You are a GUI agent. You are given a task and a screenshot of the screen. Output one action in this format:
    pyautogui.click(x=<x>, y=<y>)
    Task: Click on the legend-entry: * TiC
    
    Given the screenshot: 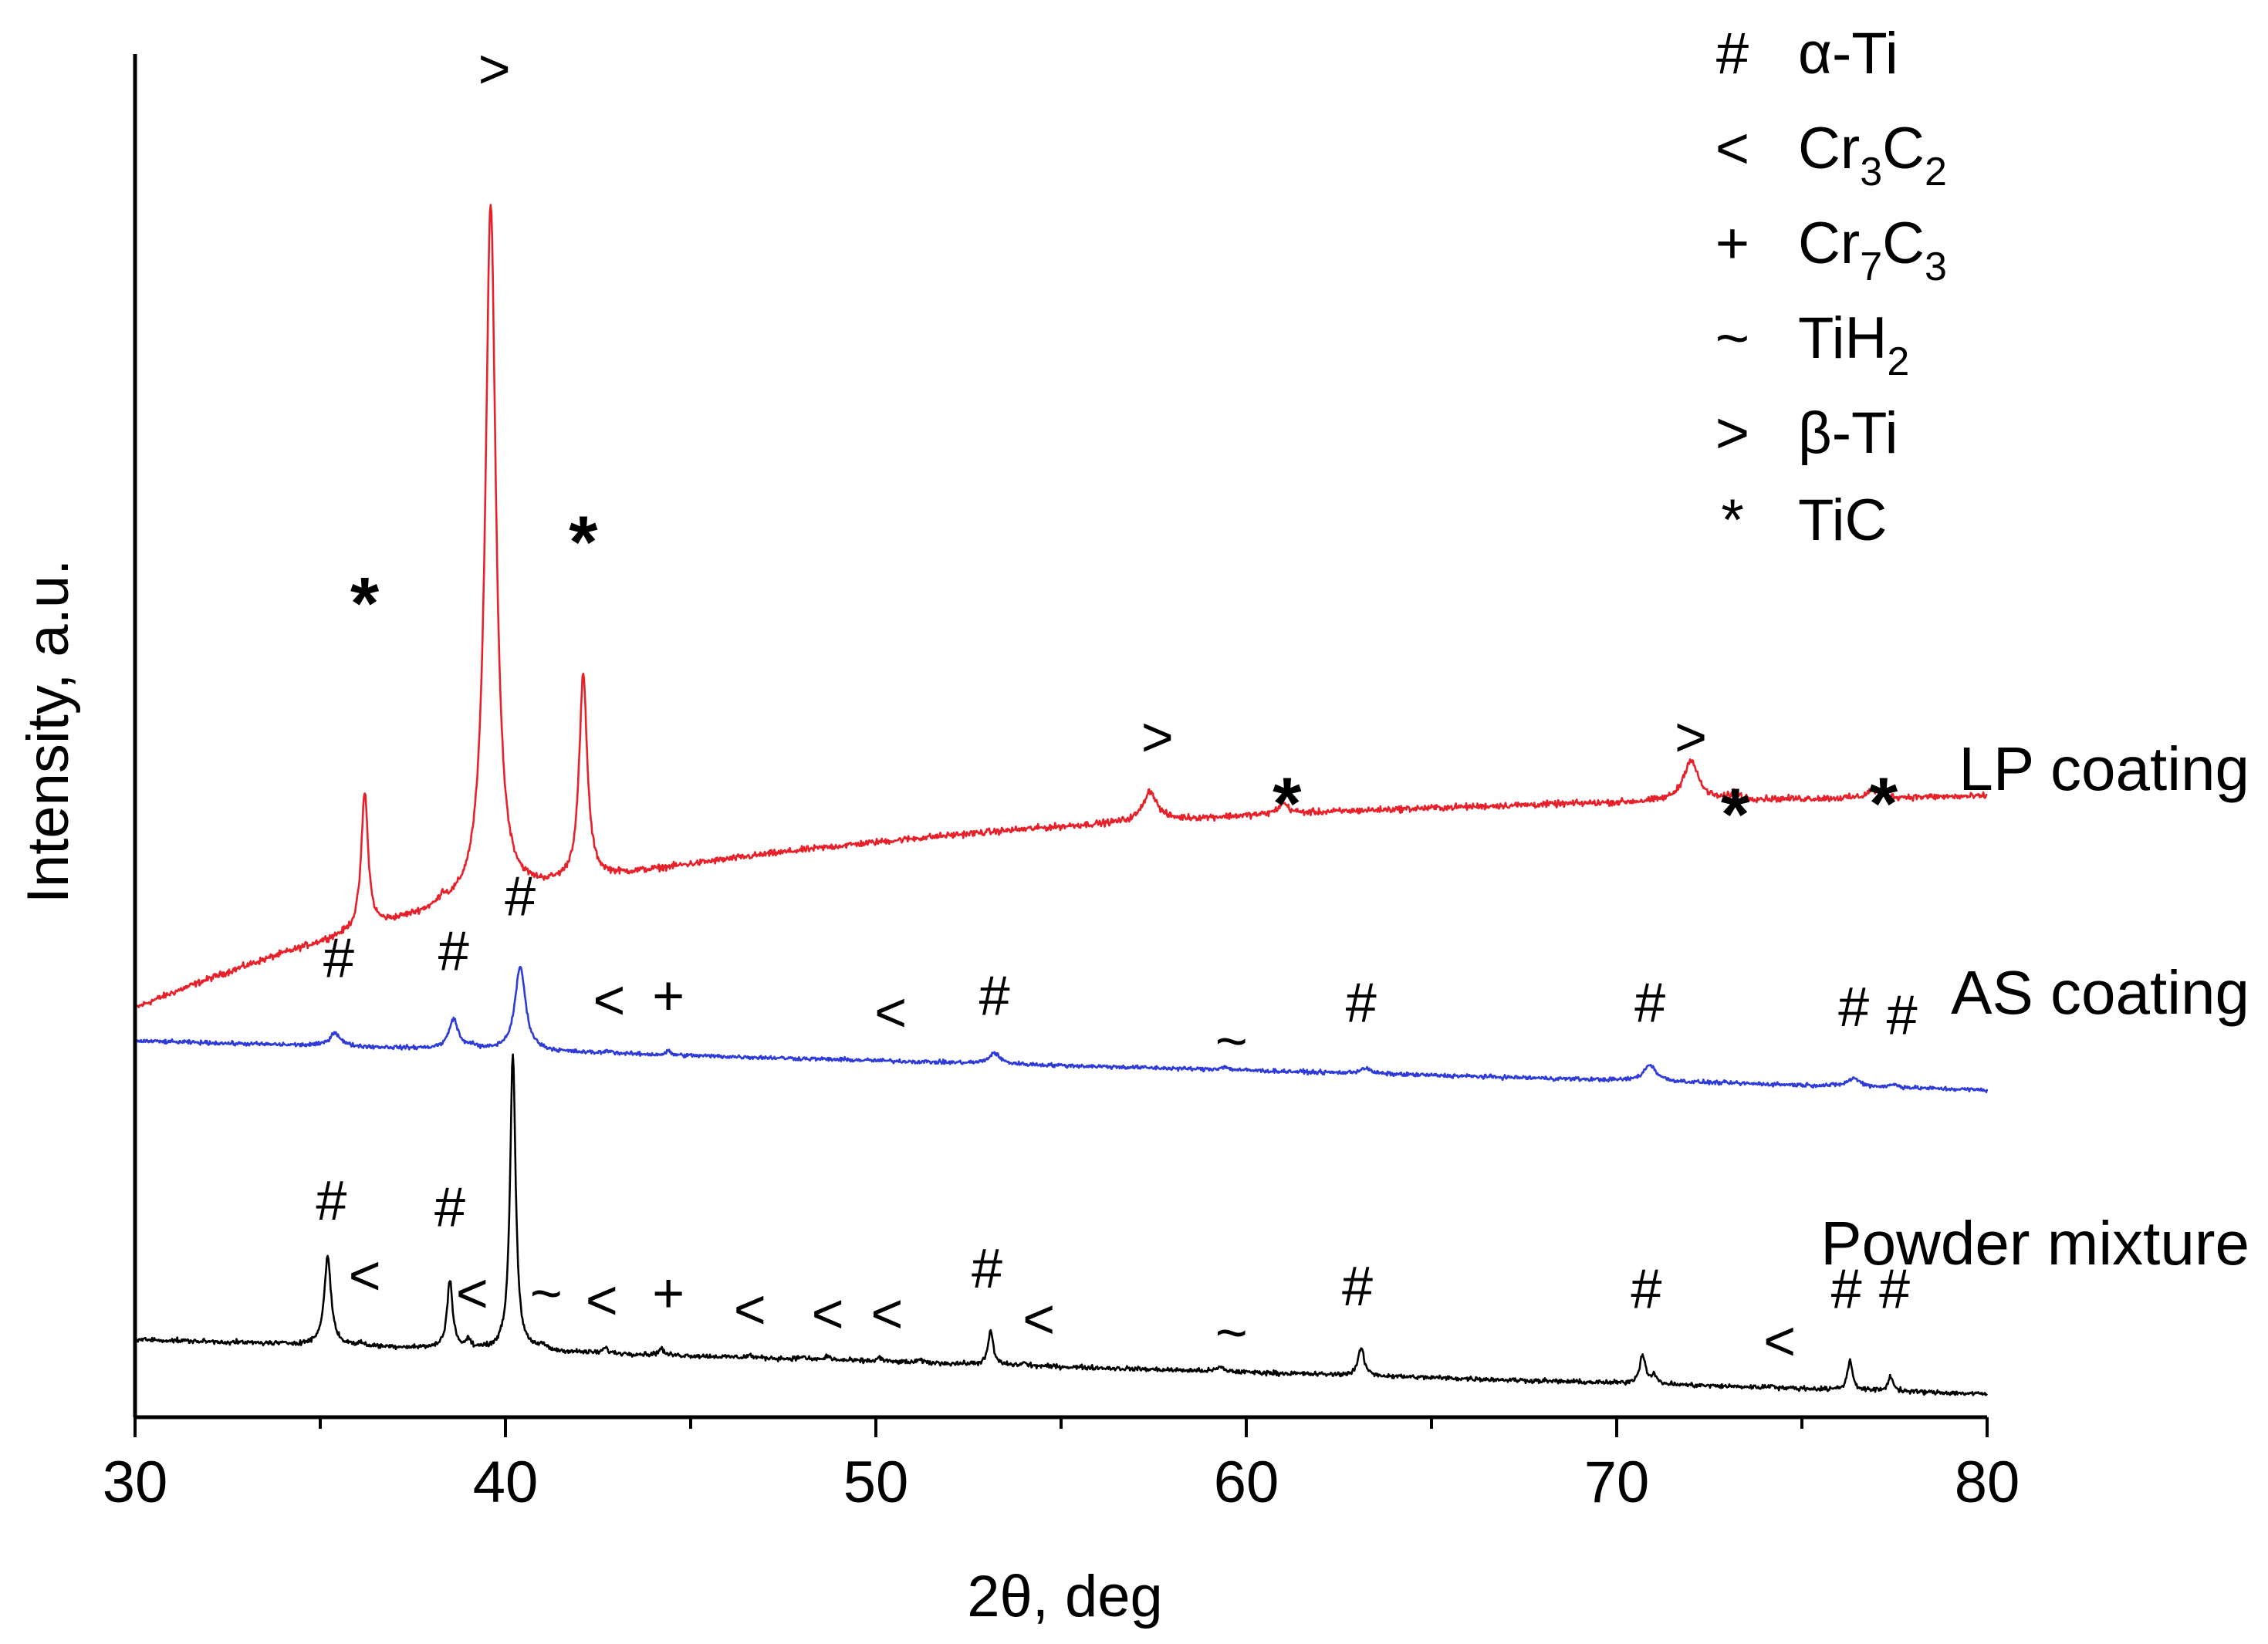 What is the action you would take?
    pyautogui.click(x=1804, y=520)
    